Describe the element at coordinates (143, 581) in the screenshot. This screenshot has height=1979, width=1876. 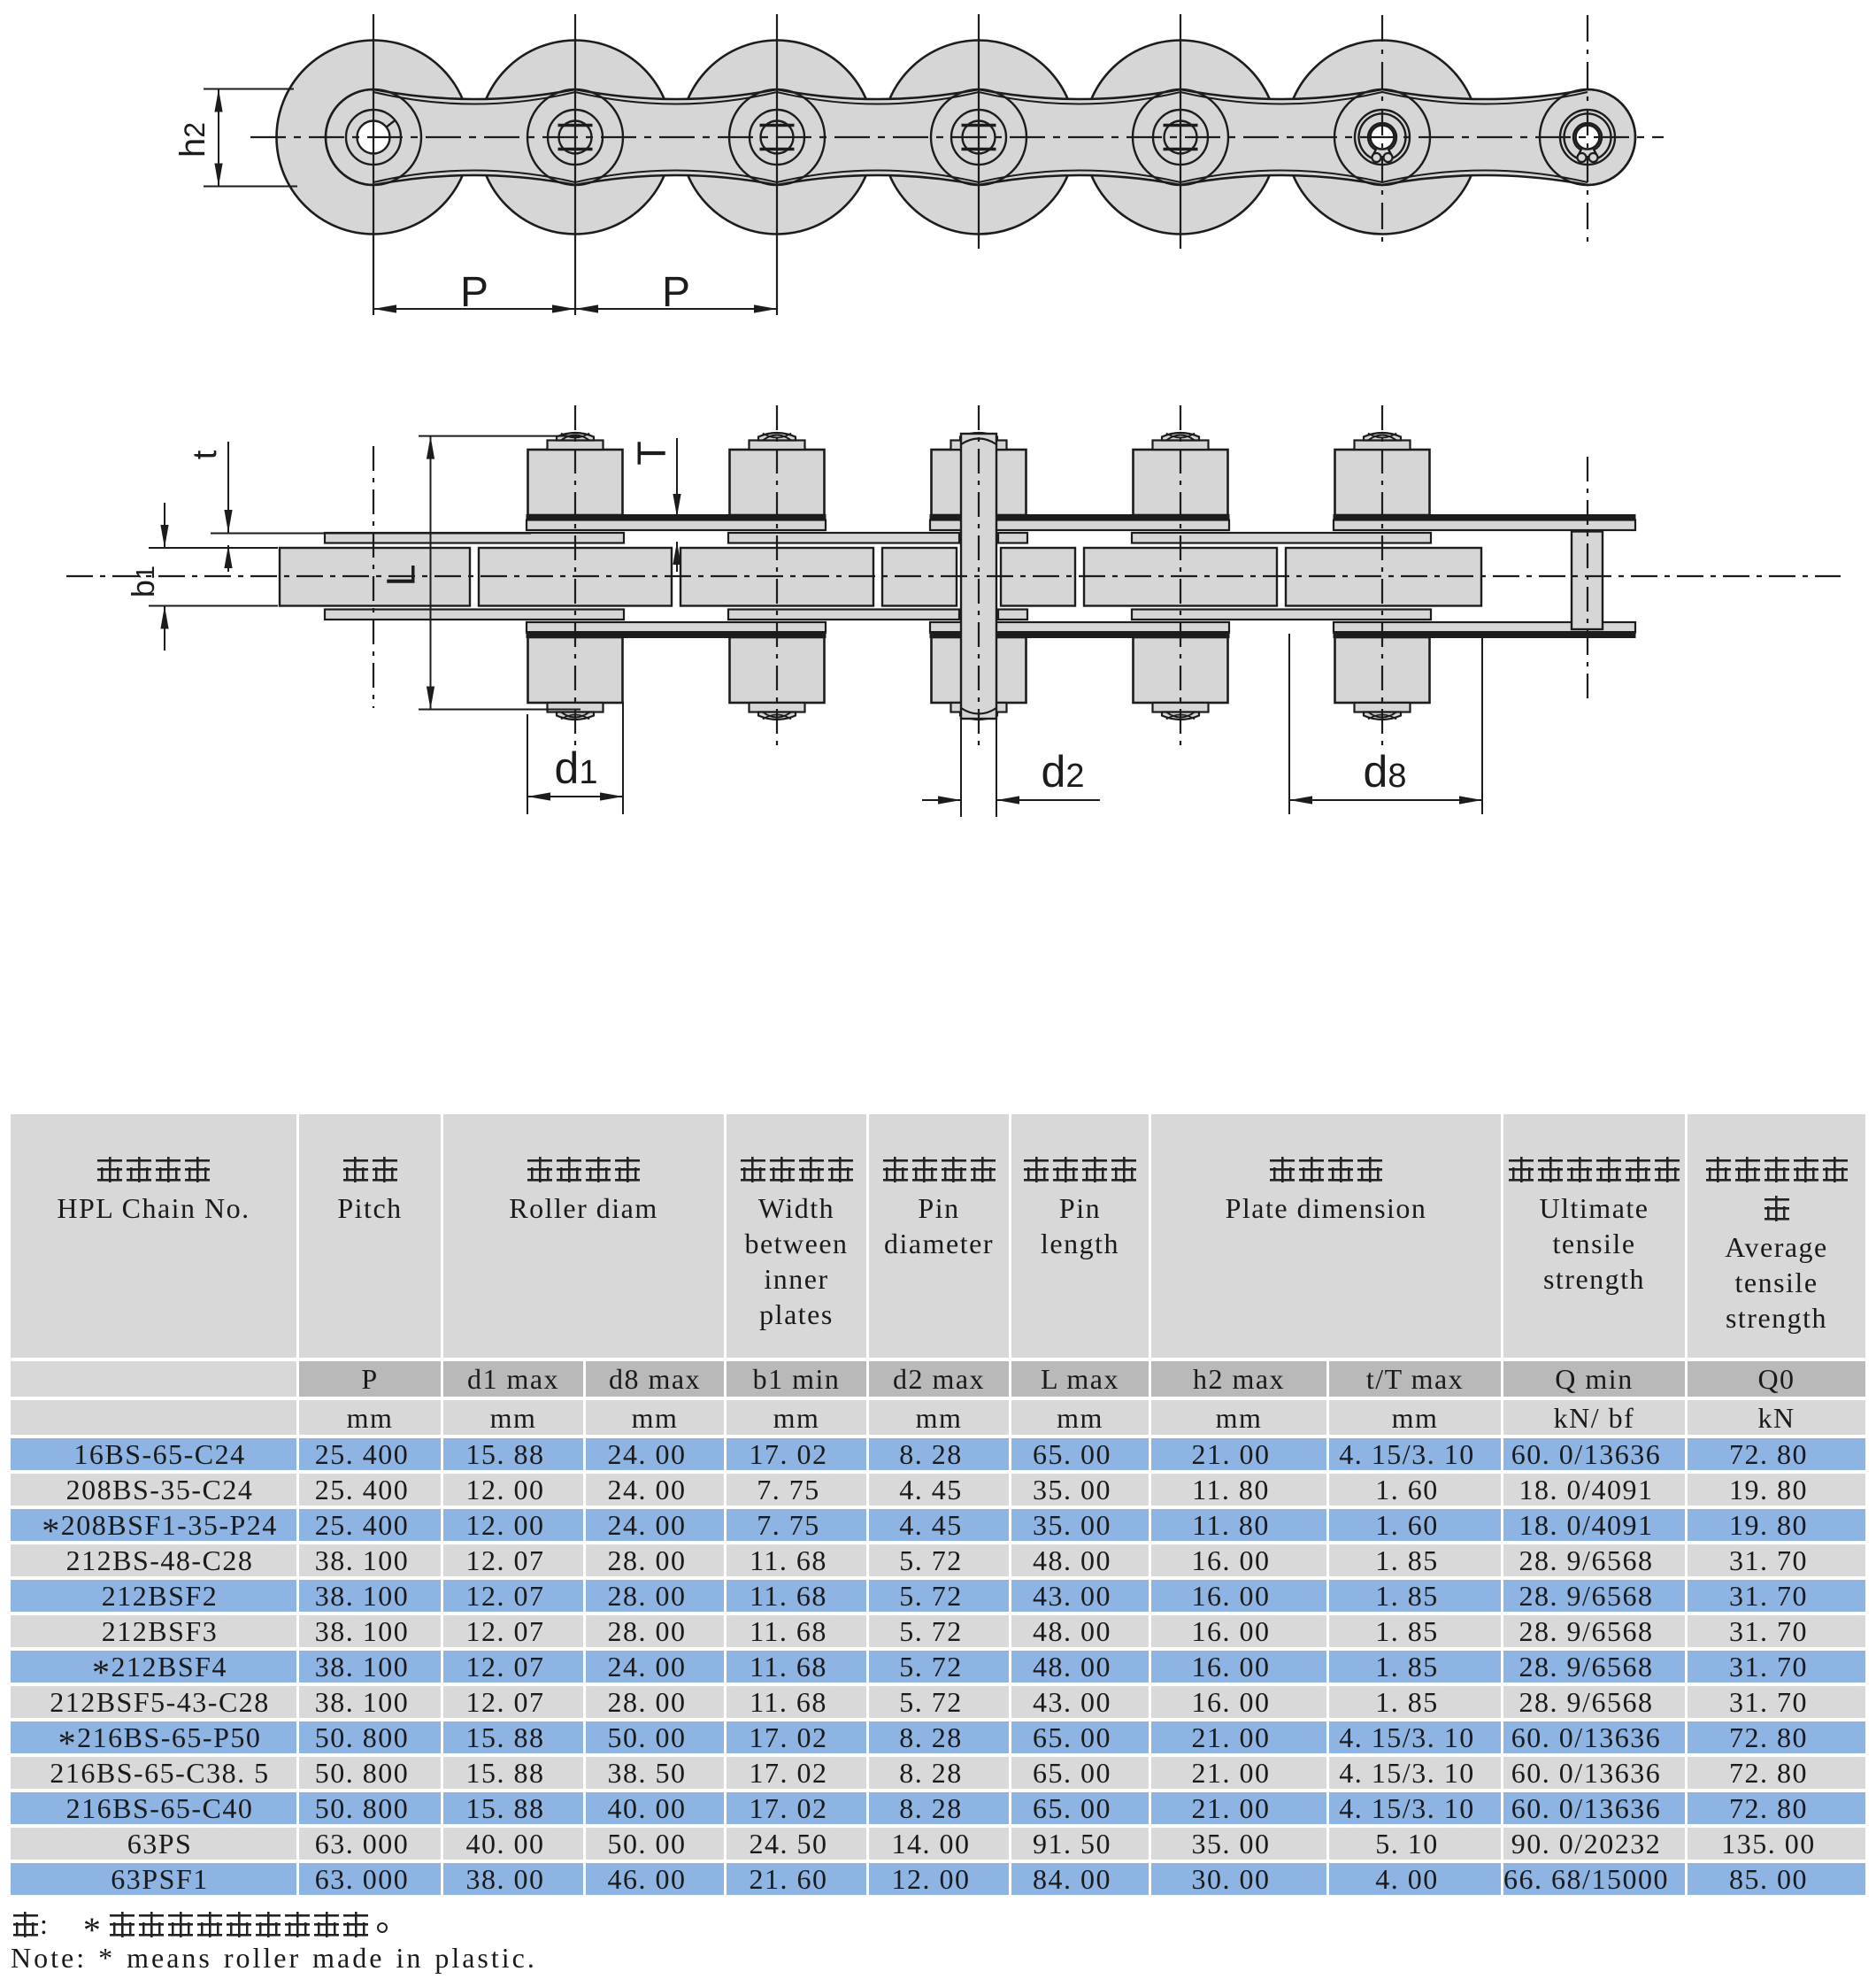
I see `svg-text: b1` at that location.